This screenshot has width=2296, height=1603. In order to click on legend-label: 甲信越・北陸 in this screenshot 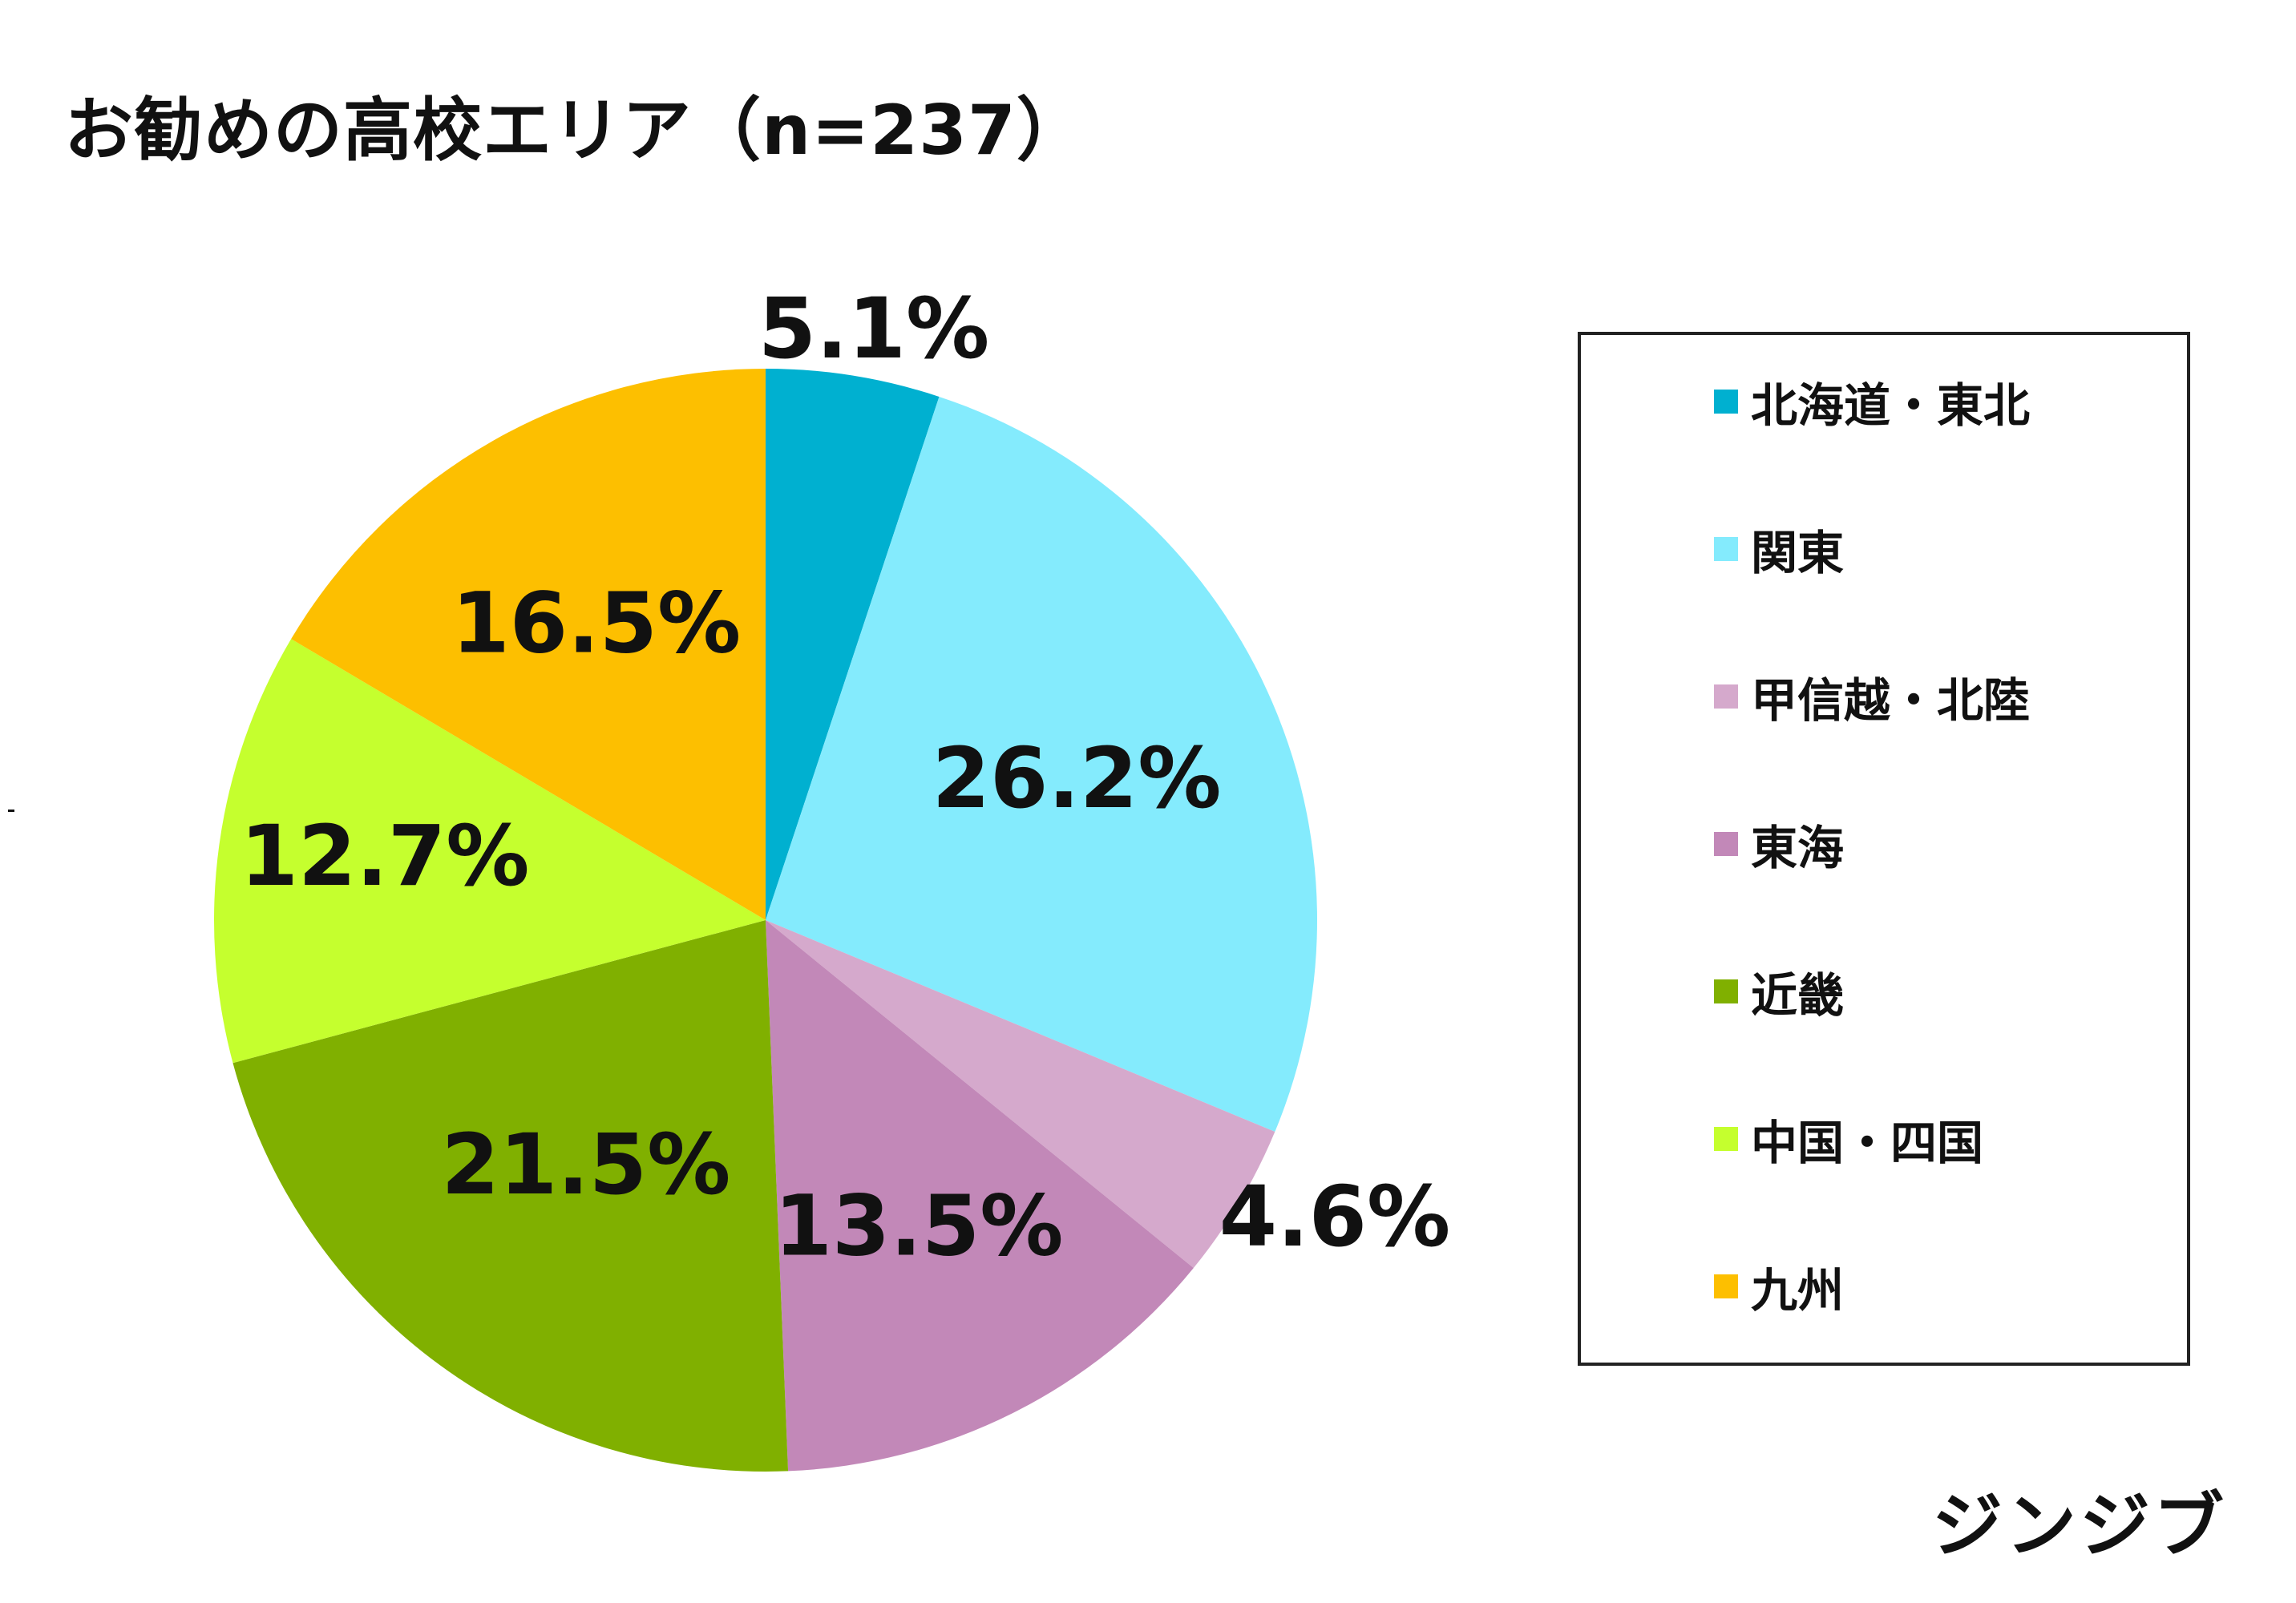, I will do `click(1891, 700)`.